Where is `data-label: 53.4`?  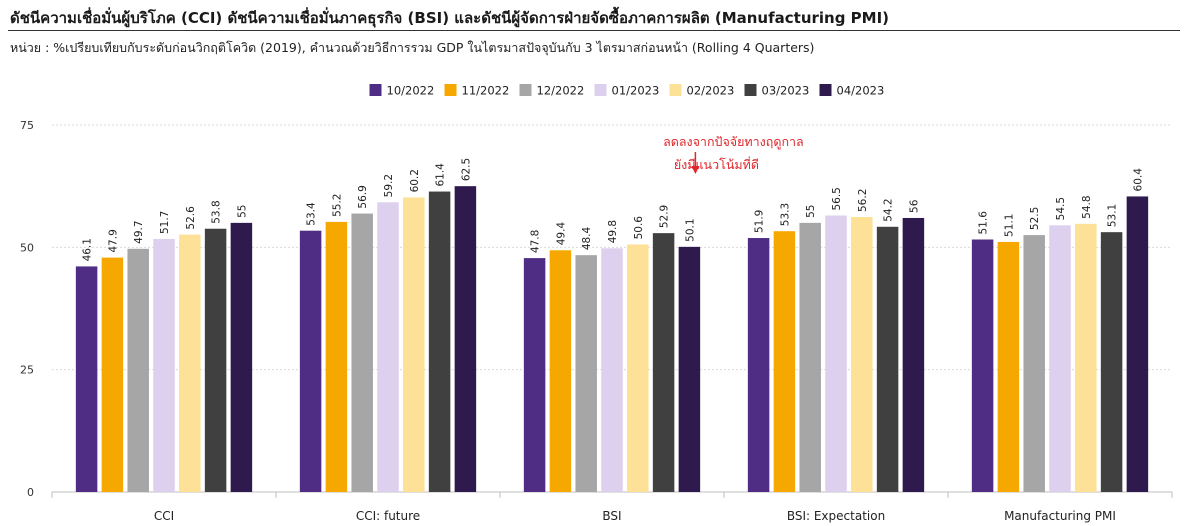
data-label: 53.4 is located at coordinates (312, 214).